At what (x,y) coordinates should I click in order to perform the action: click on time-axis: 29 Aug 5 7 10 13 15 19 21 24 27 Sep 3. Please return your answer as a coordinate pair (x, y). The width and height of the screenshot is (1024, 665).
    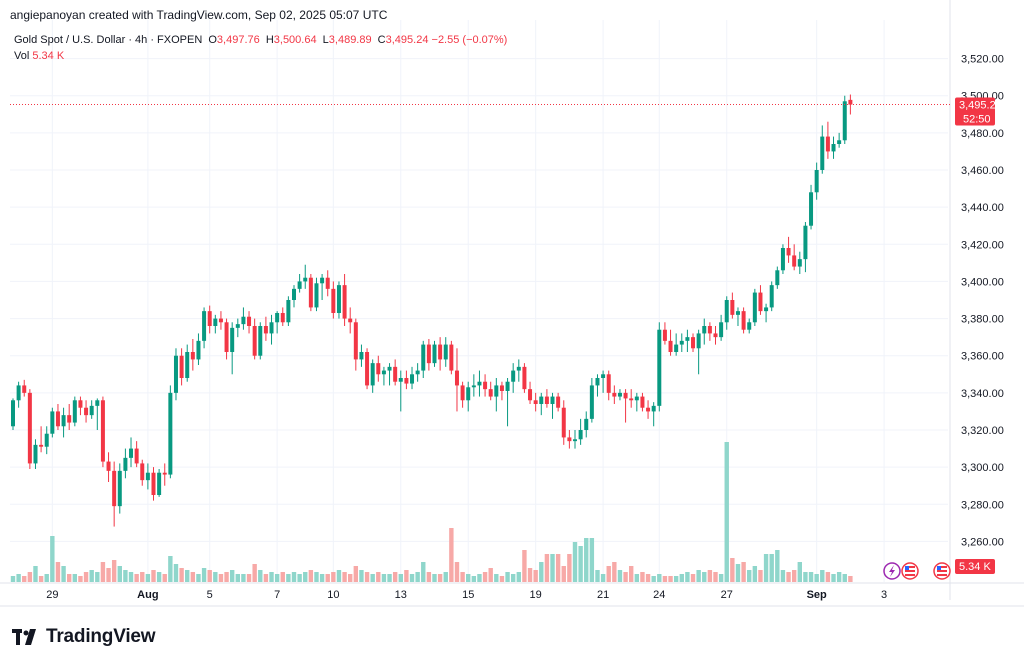
    Looking at the image, I should click on (466, 595).